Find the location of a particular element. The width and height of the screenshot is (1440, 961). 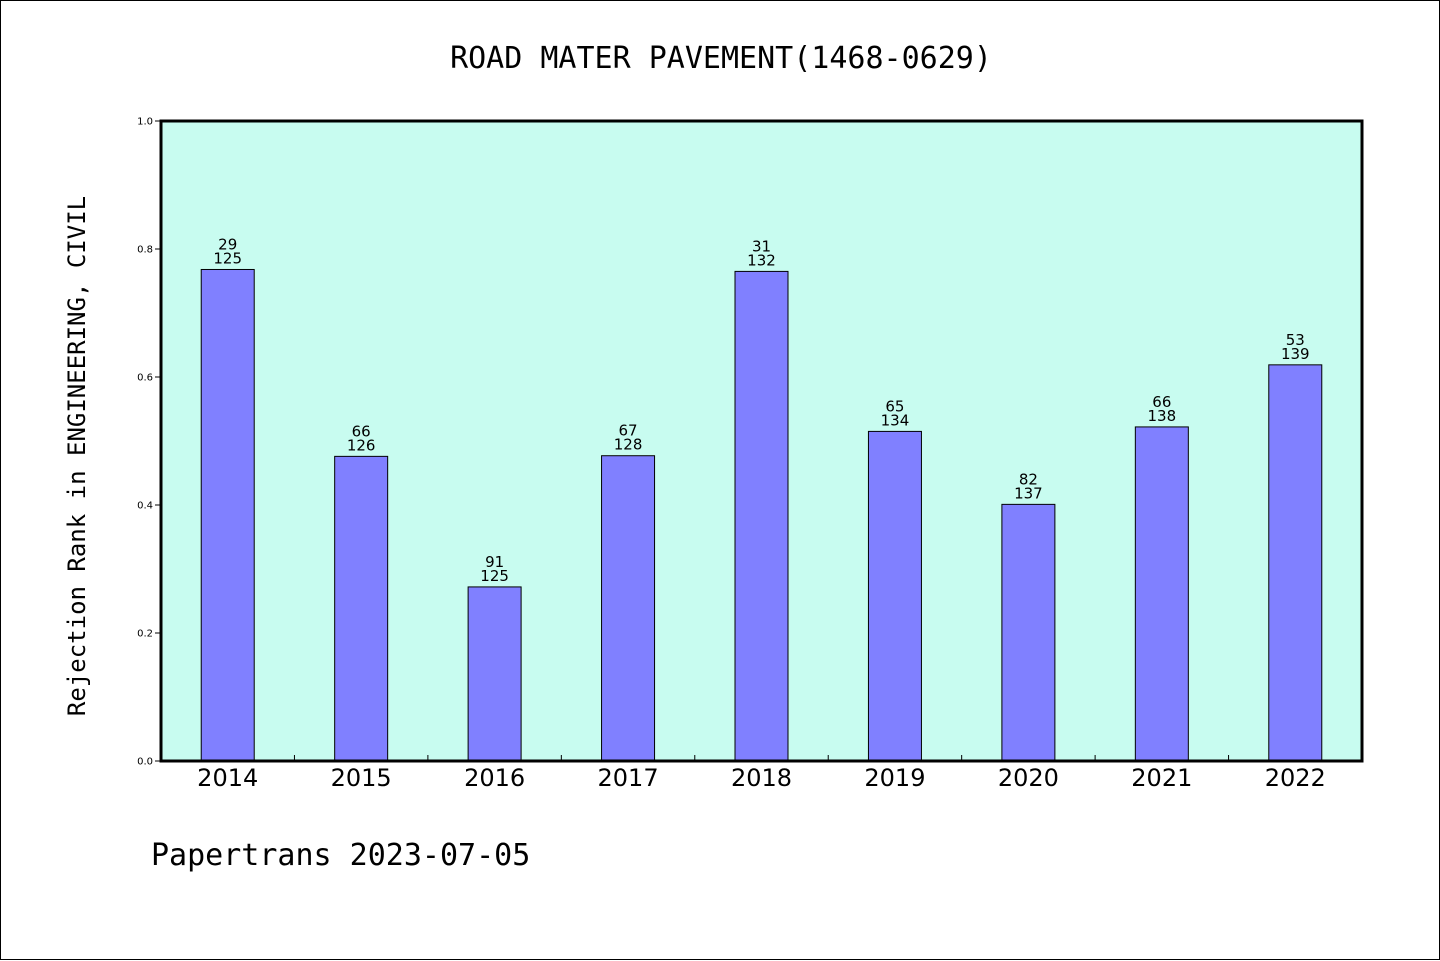

bar-2018 is located at coordinates (761, 516).